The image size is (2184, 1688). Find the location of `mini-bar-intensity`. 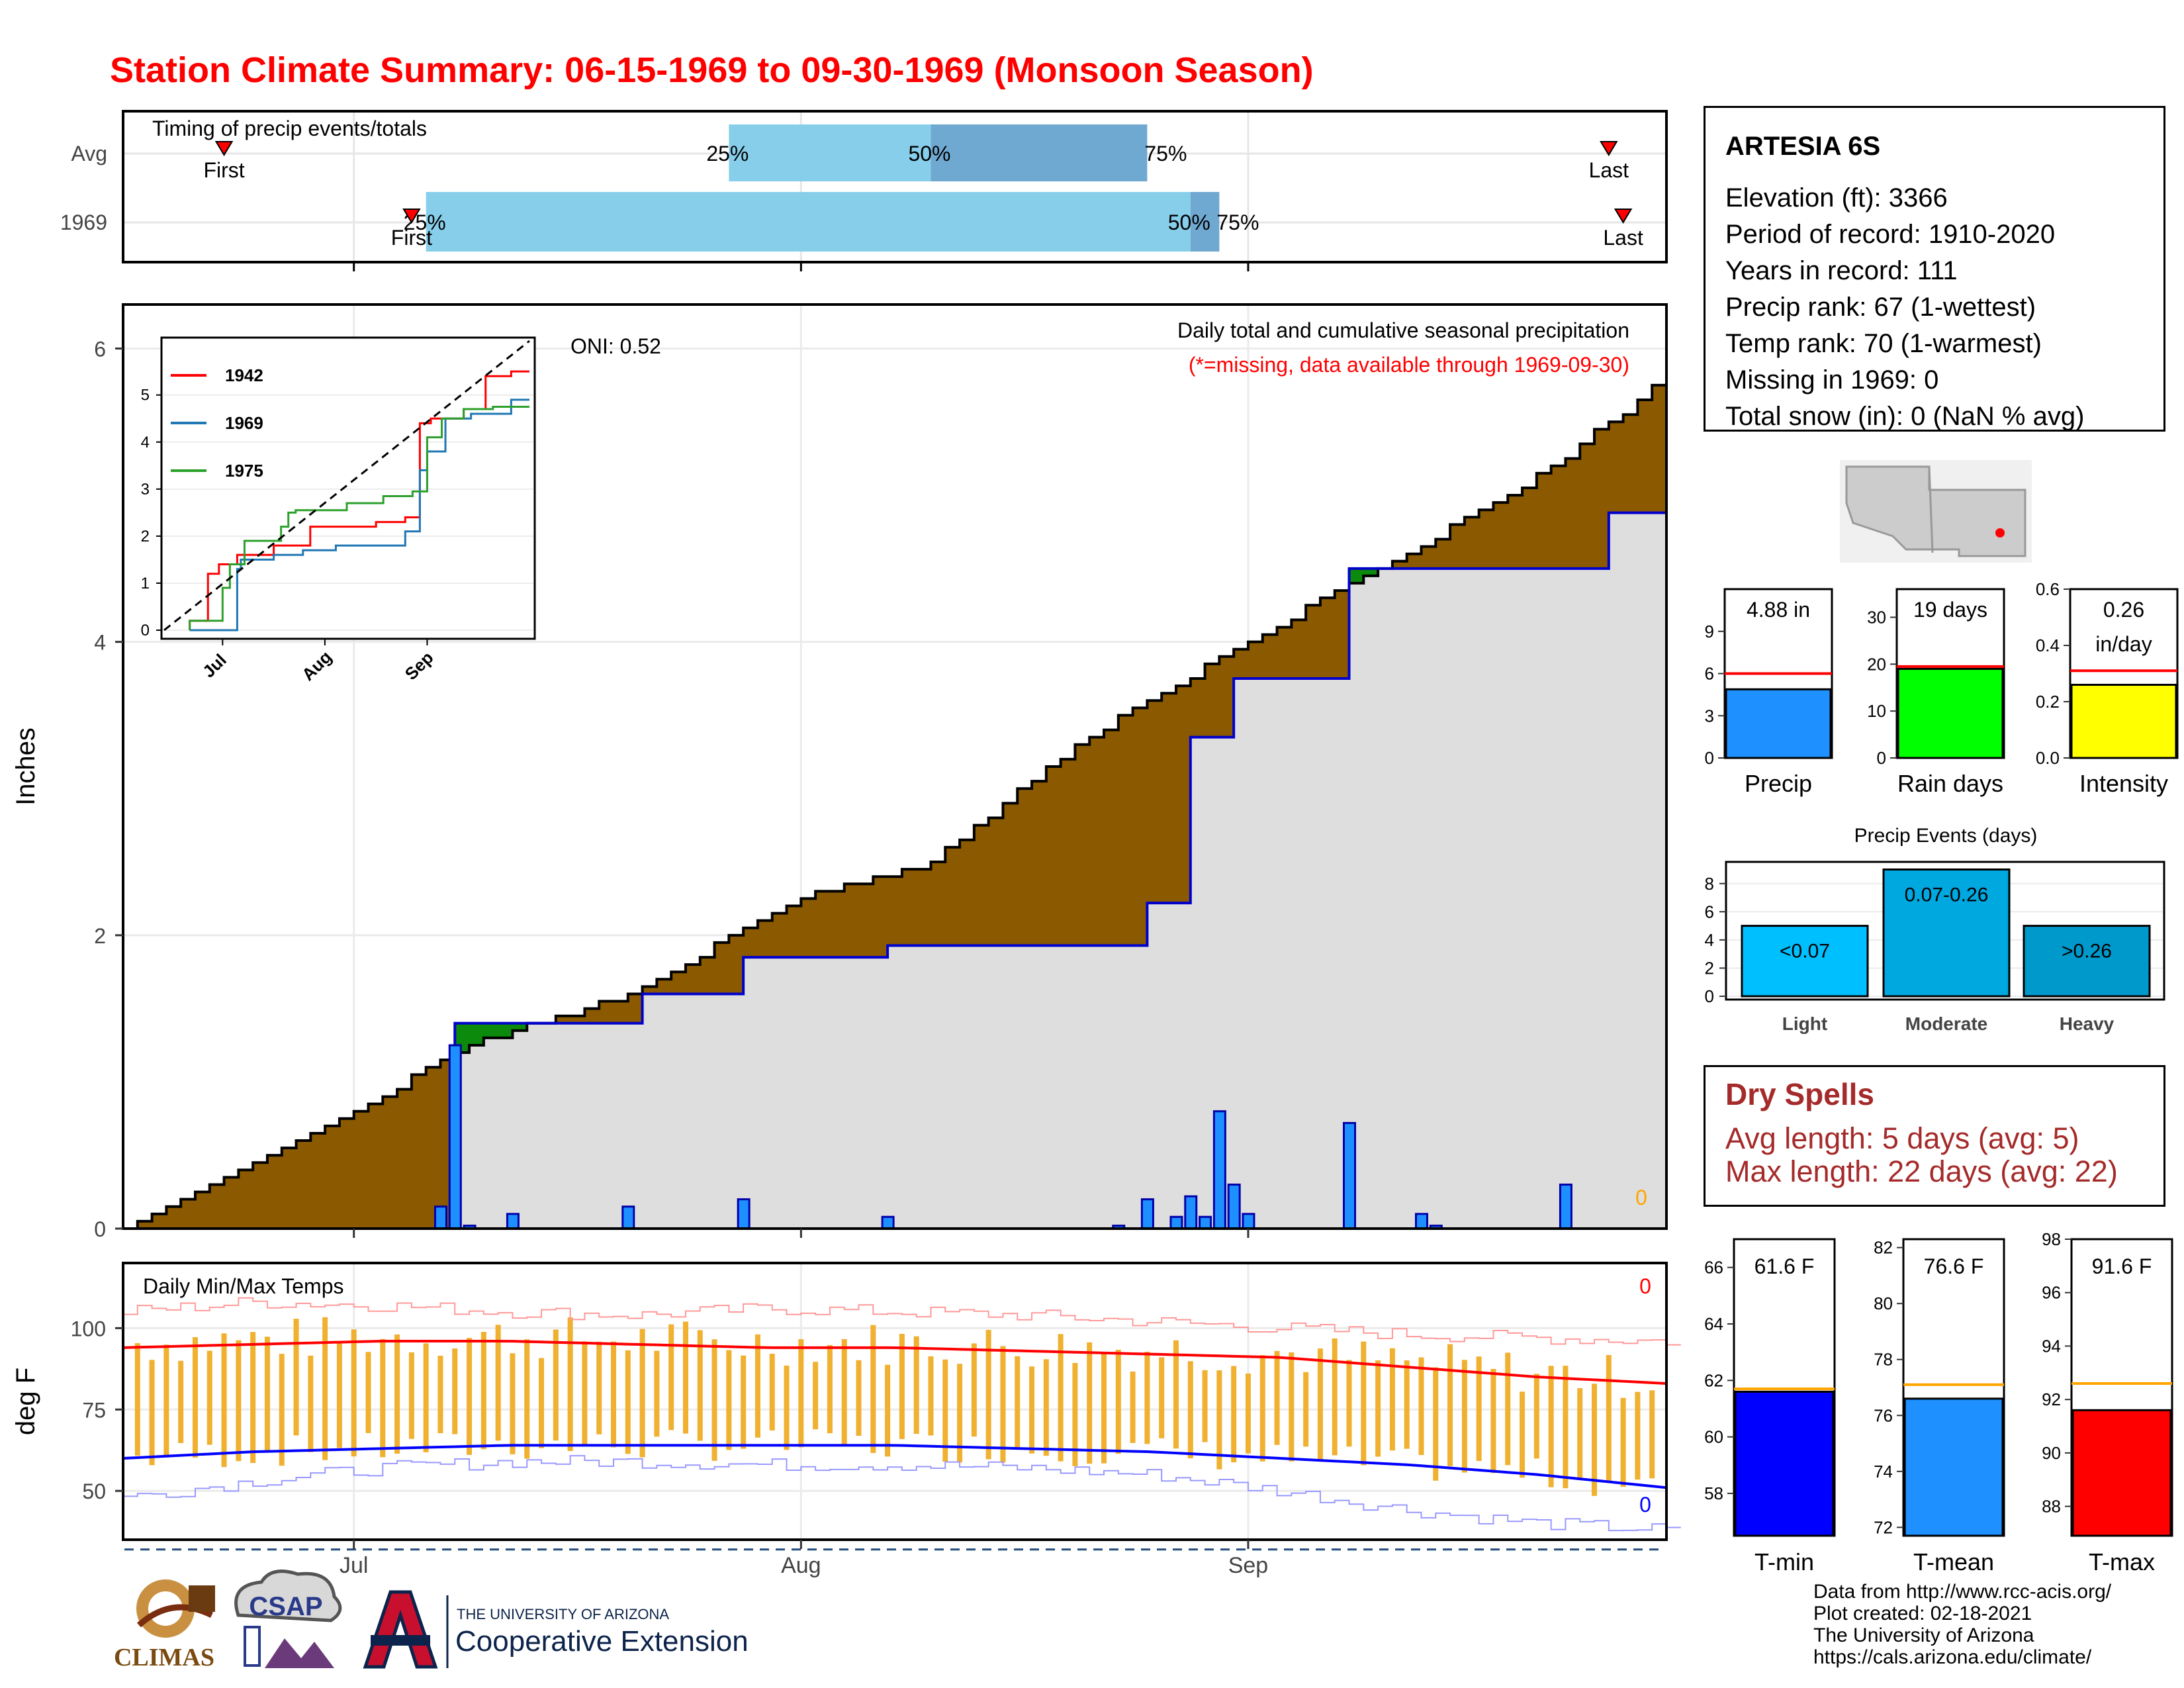

mini-bar-intensity is located at coordinates (2123, 721).